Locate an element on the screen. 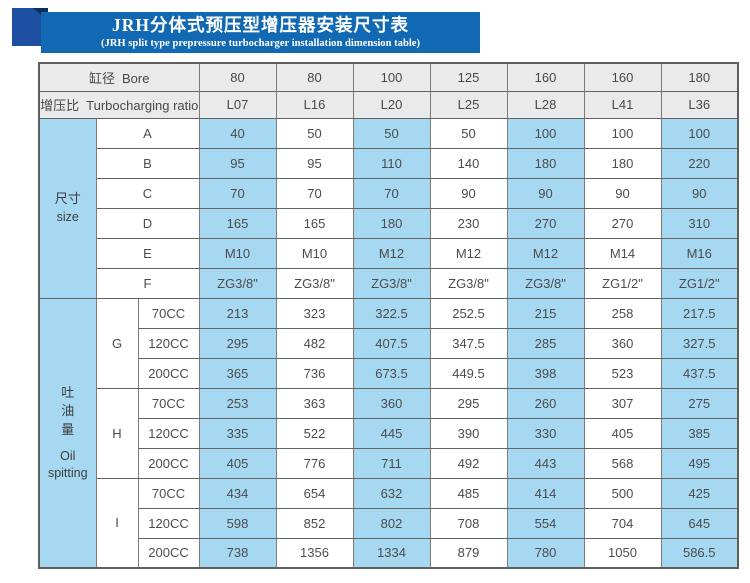 This screenshot has width=750, height=583. value-cell: 40 is located at coordinates (237, 133).